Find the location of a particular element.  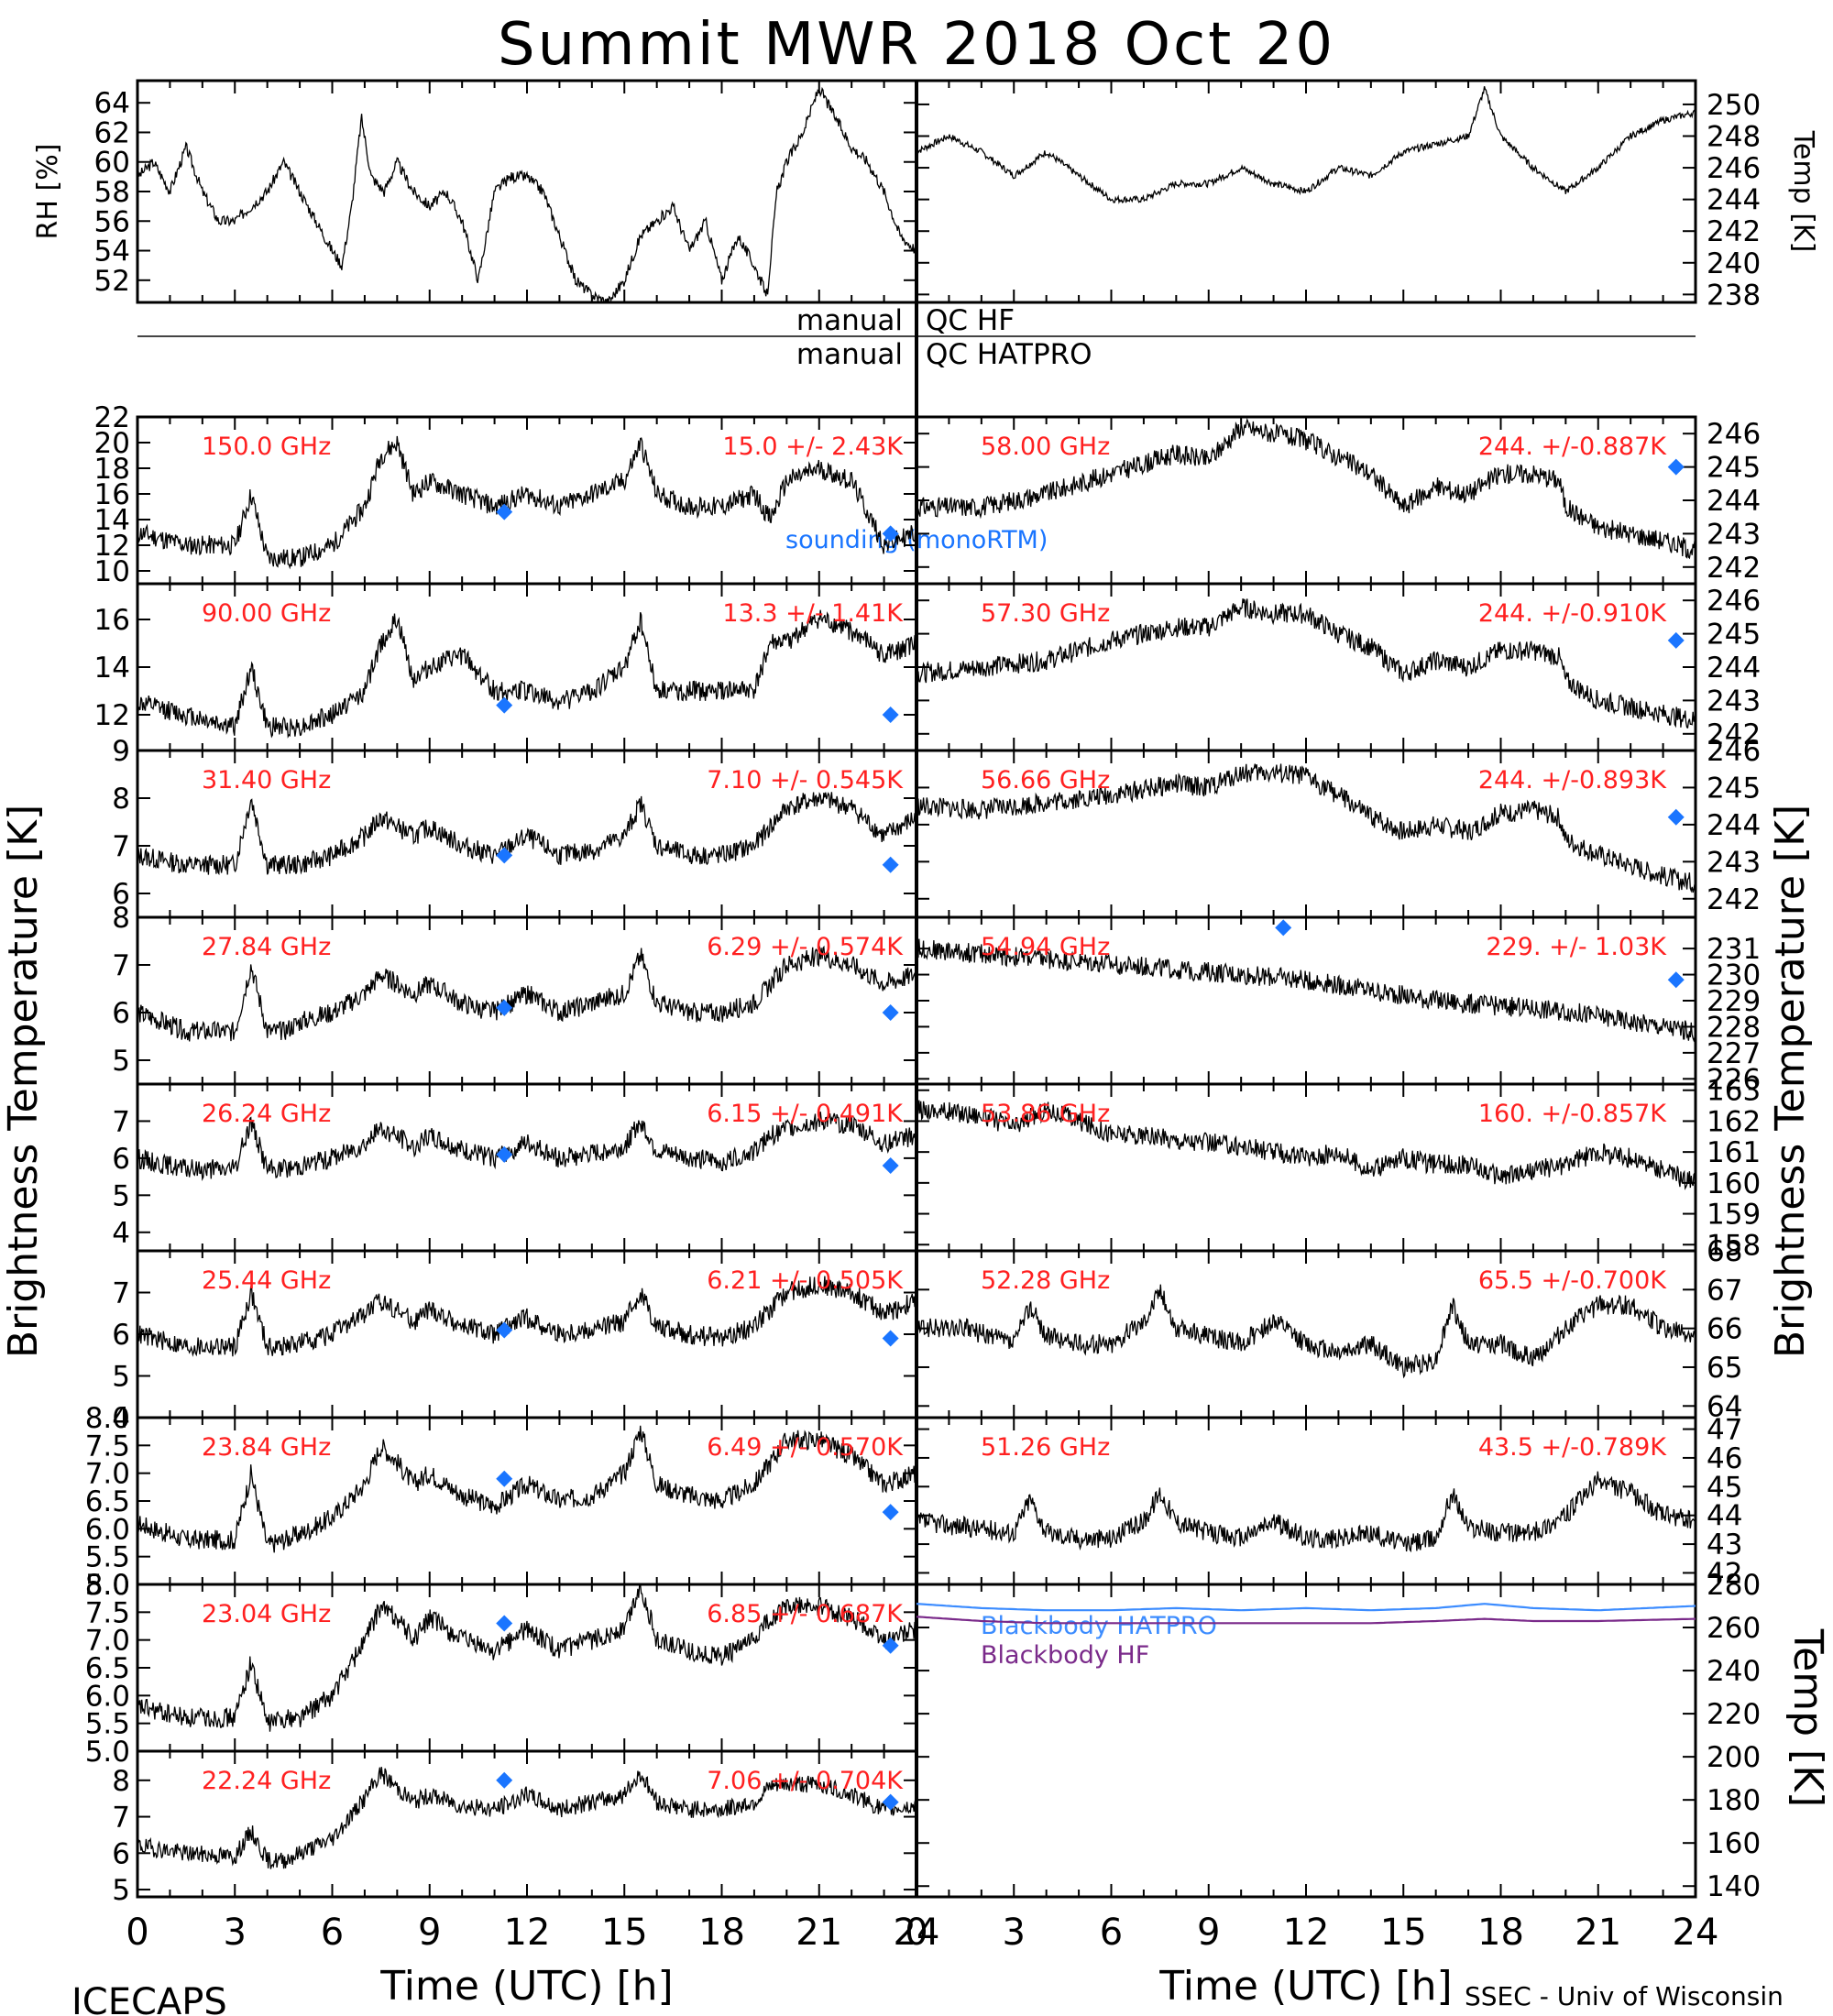

y-tick-label: 248 is located at coordinates (1734, 137).